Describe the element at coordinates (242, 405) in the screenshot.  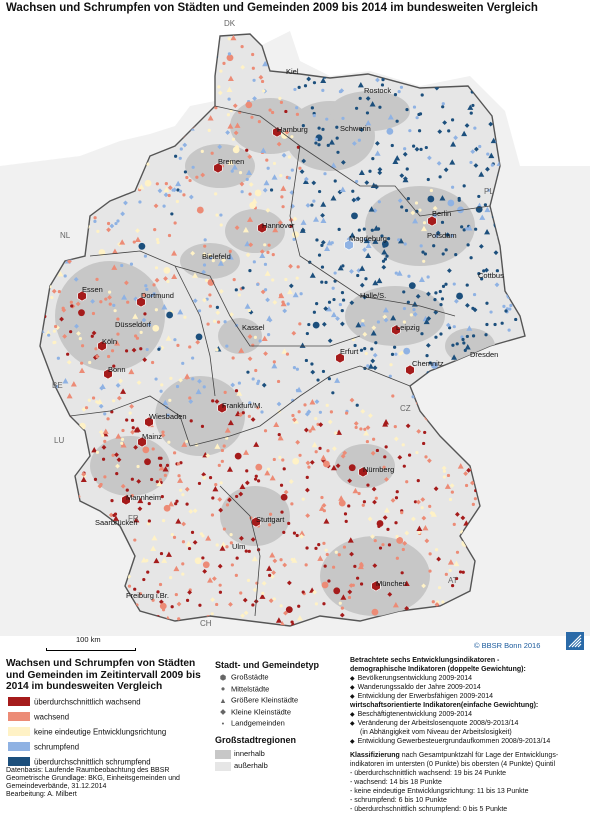
I see `city-label: Frankfurt/M.` at that location.